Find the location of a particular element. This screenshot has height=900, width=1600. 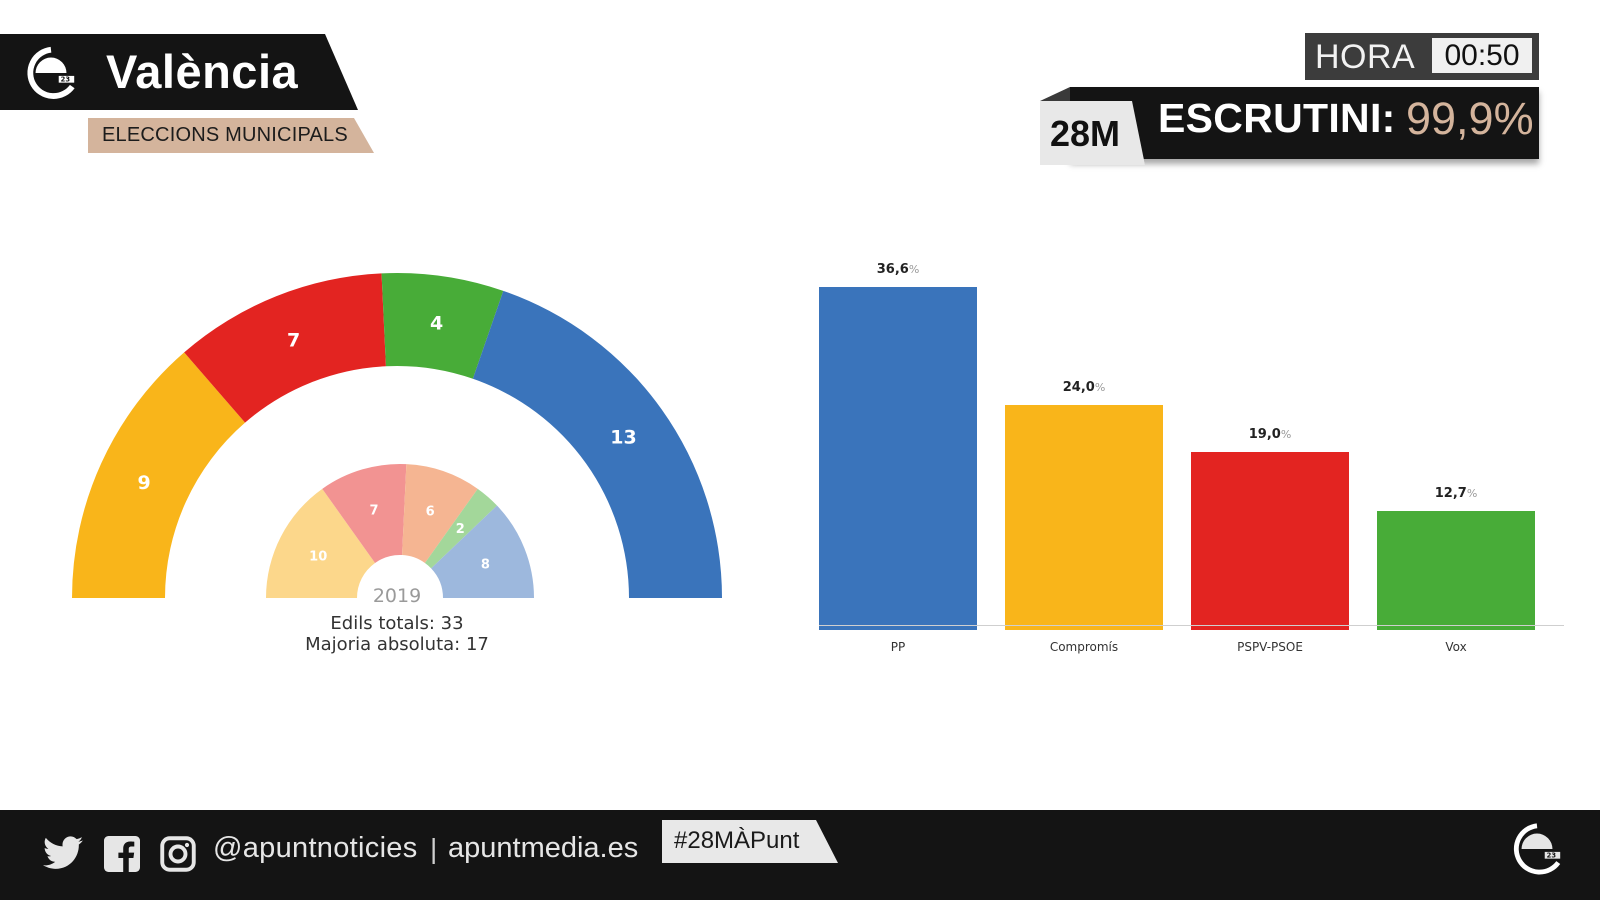

bar-column: 19,0% is located at coordinates (1270, 437).